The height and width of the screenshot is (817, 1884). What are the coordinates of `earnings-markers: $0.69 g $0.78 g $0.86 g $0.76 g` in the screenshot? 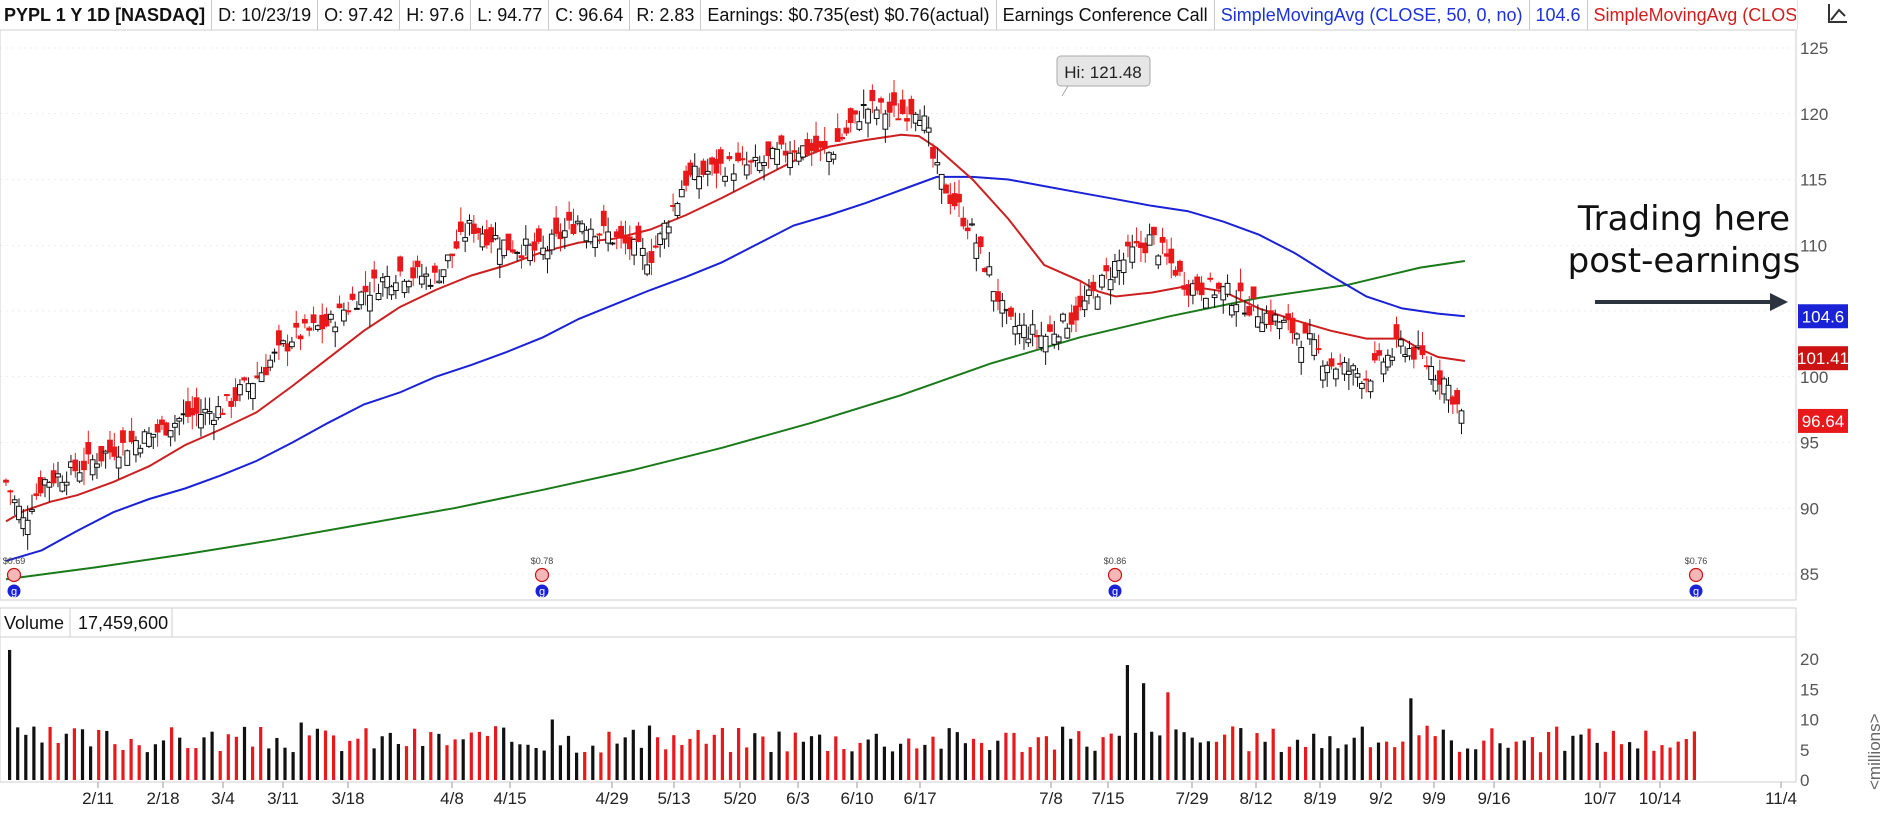 It's located at (855, 577).